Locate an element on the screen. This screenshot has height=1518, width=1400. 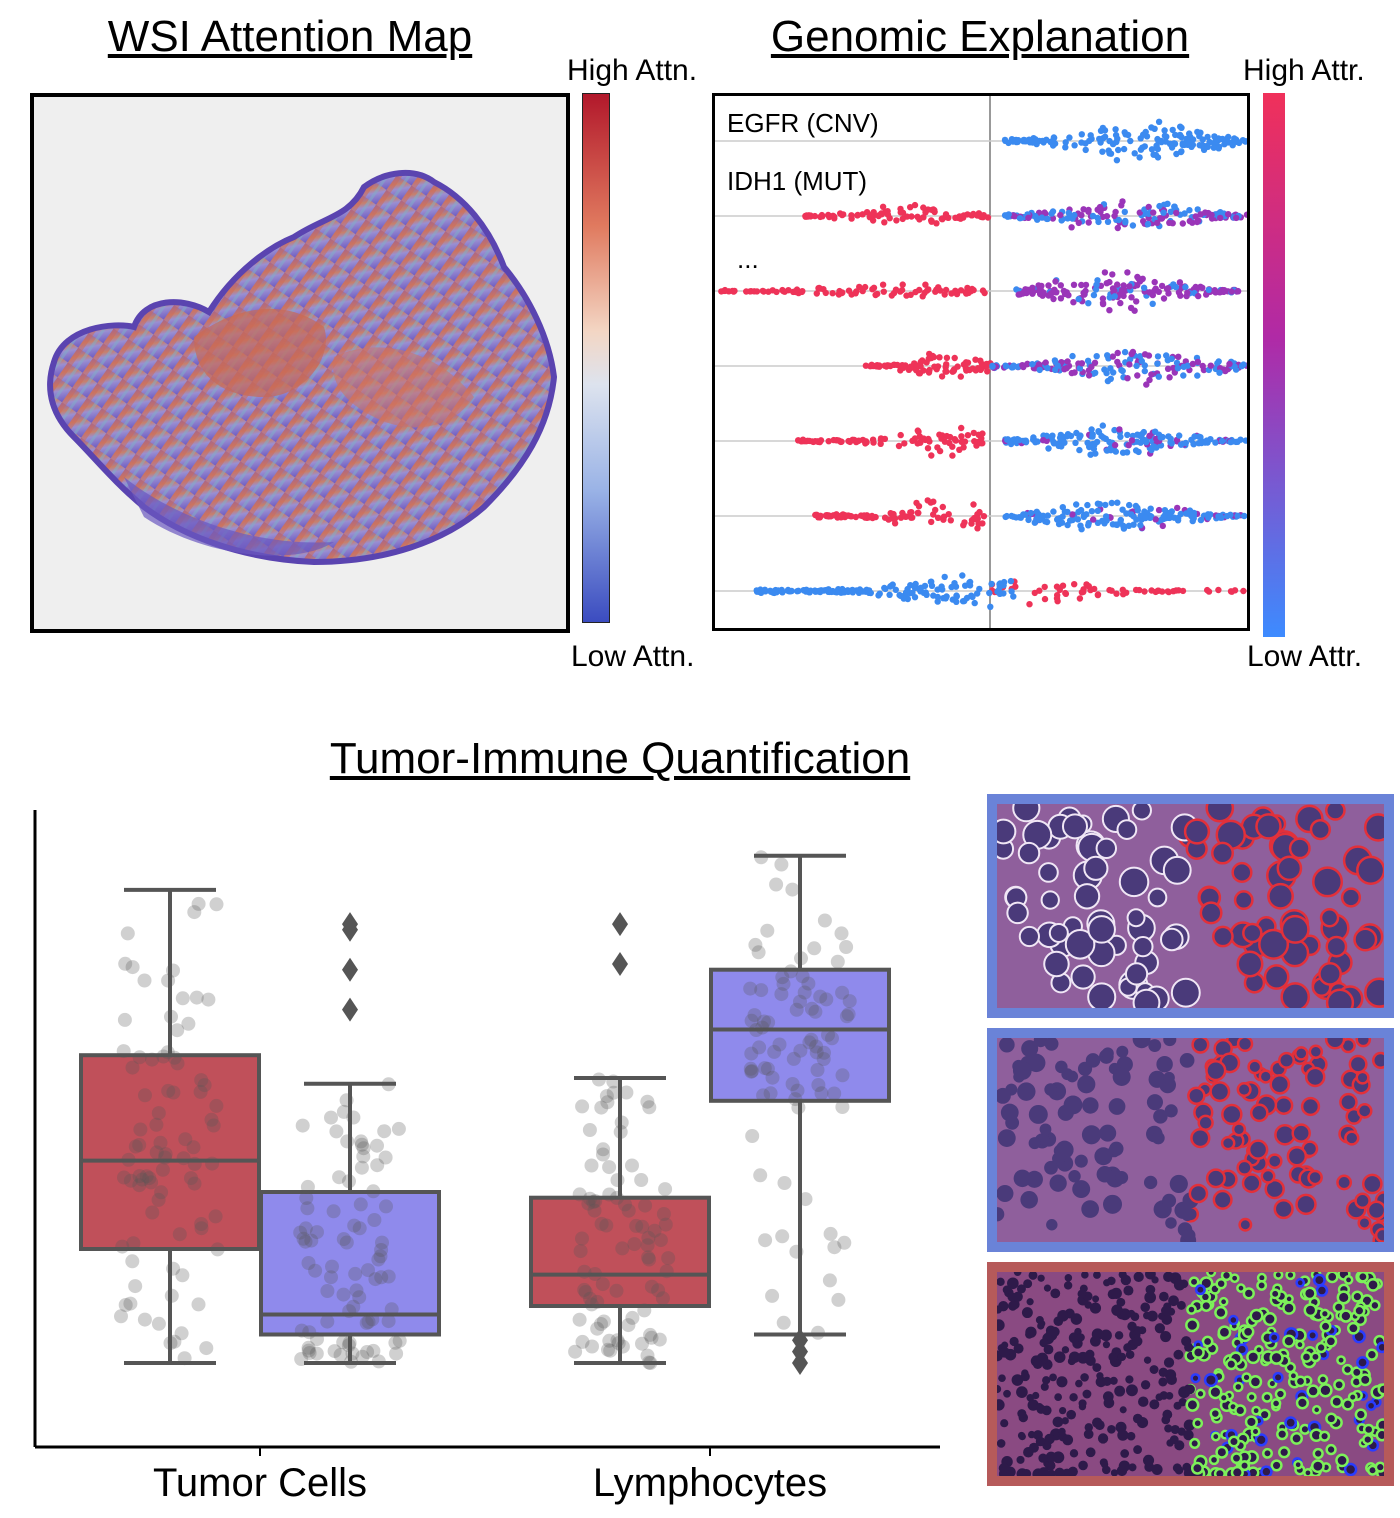
histology-image is located at coordinates (1190, 1374).